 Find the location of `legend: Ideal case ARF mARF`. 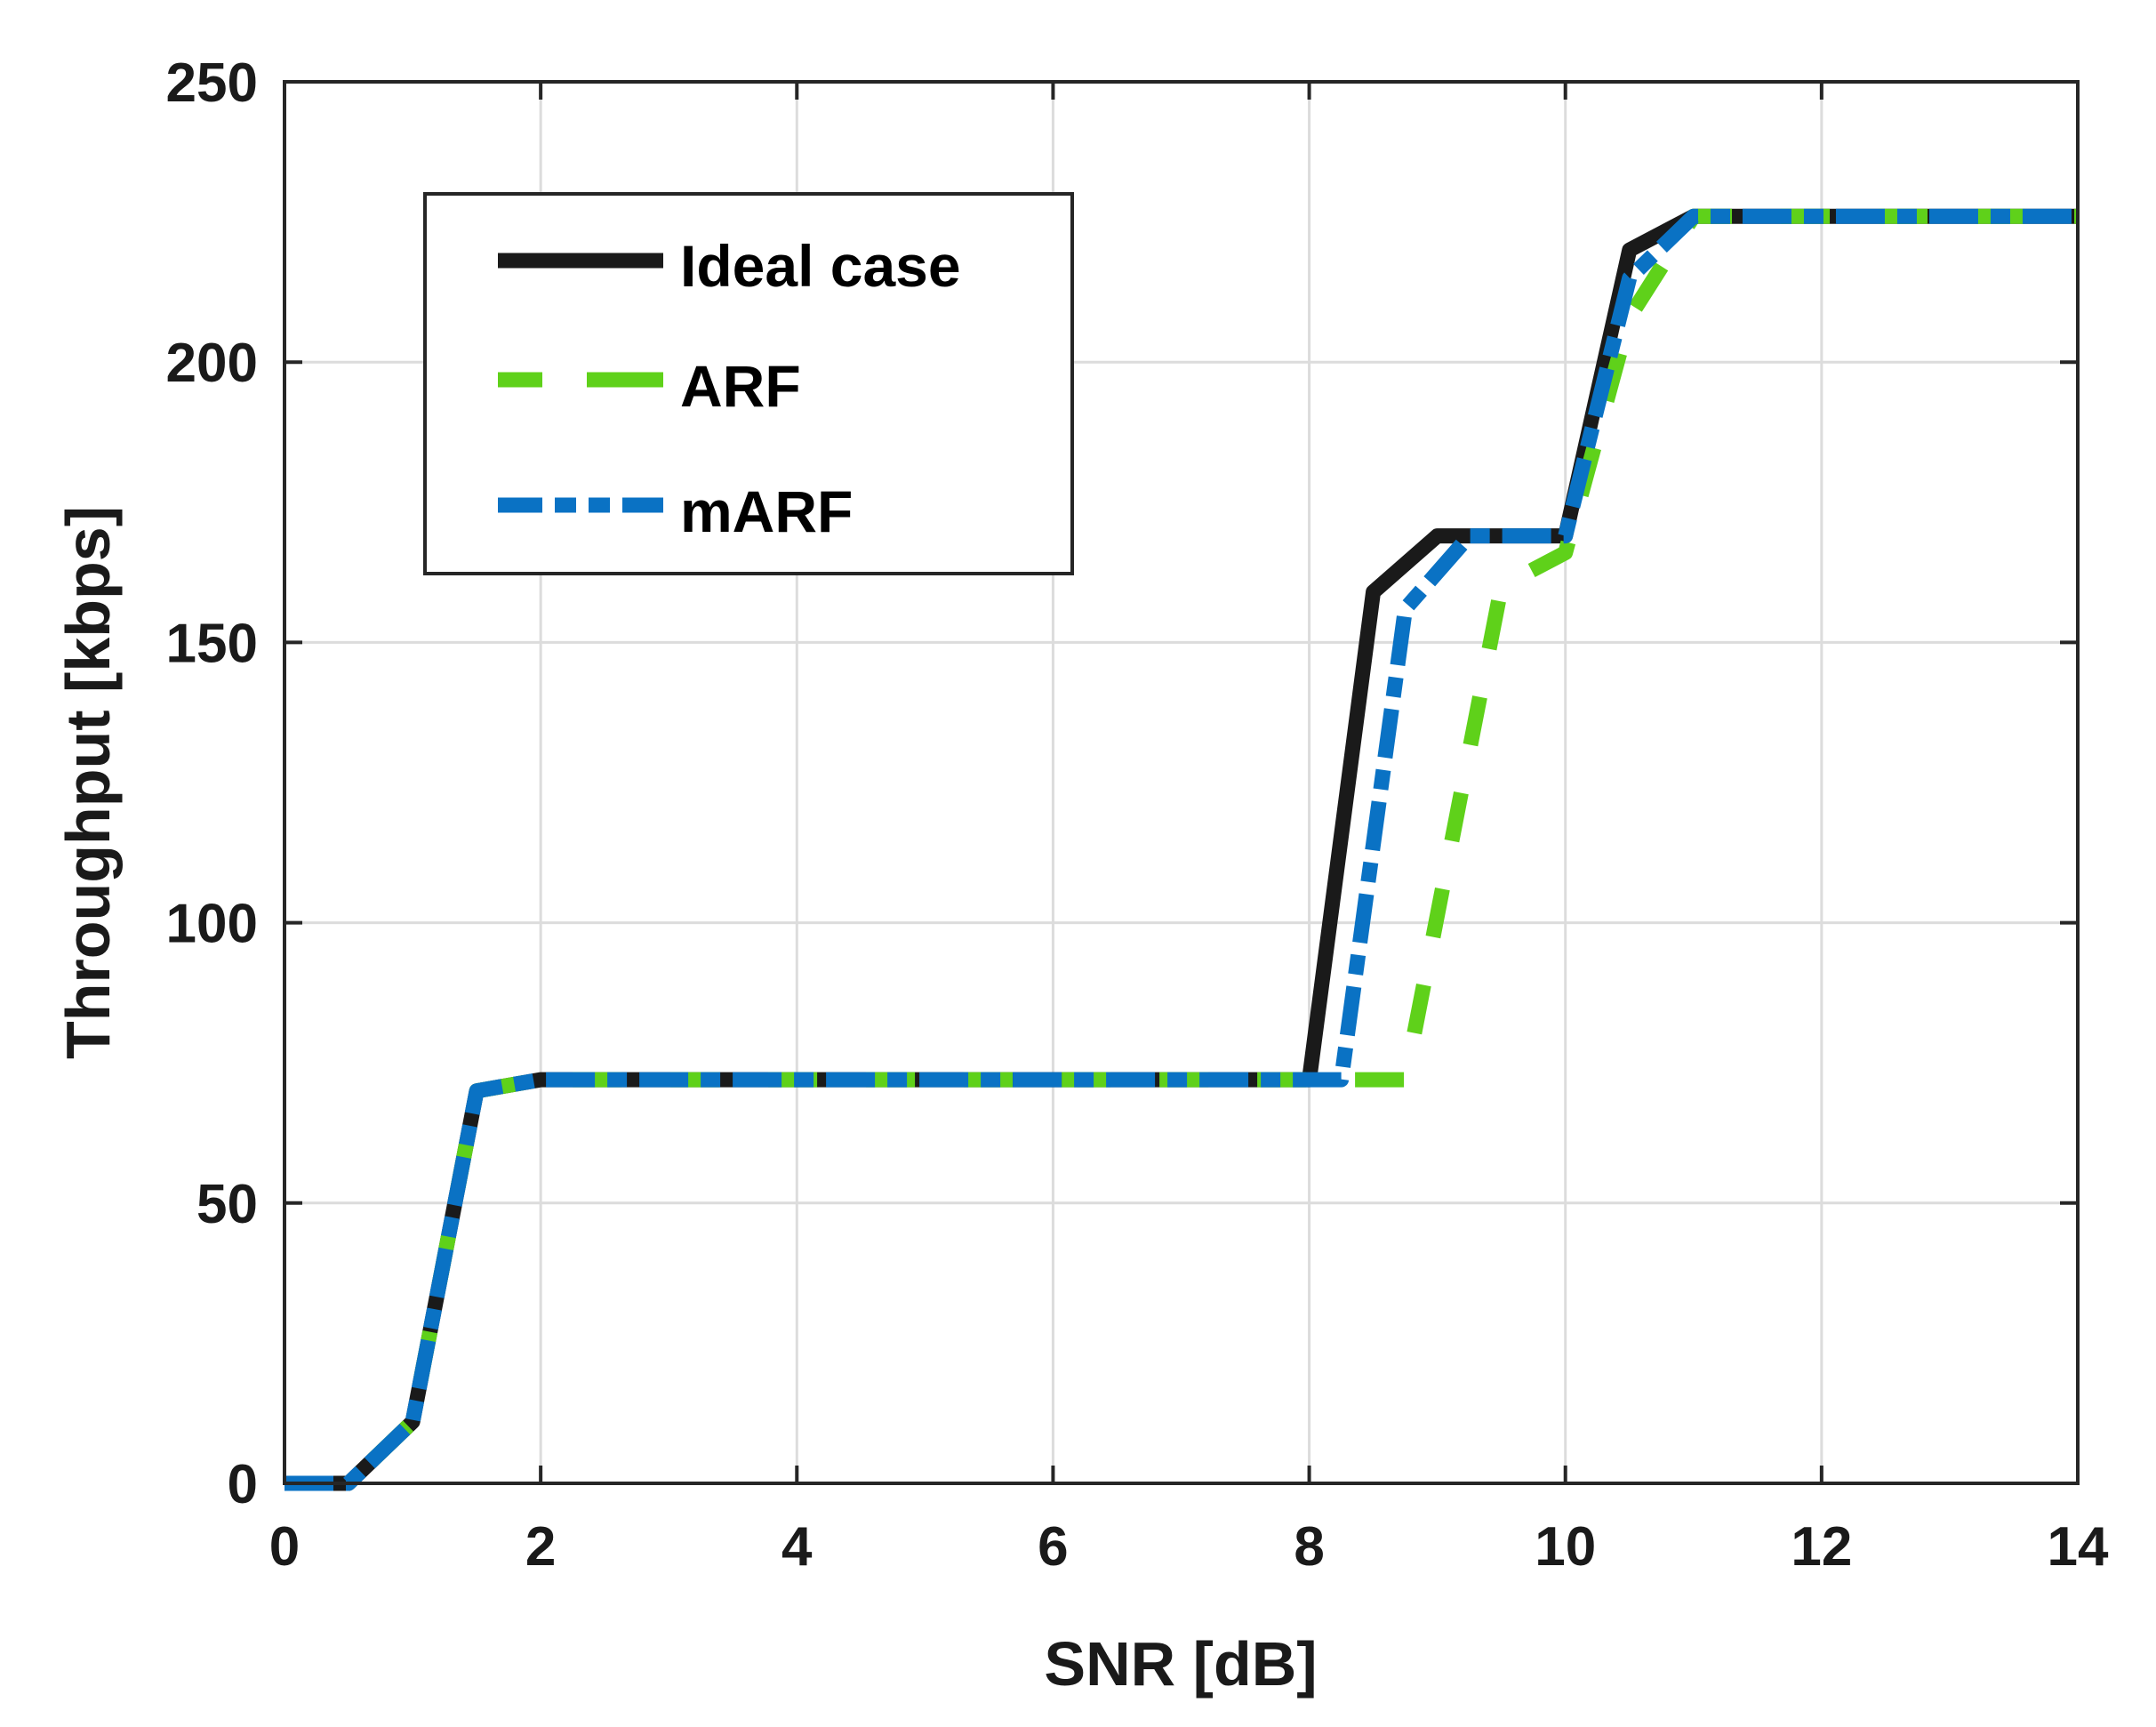

legend: Ideal case ARF mARF is located at coordinates (748, 384).